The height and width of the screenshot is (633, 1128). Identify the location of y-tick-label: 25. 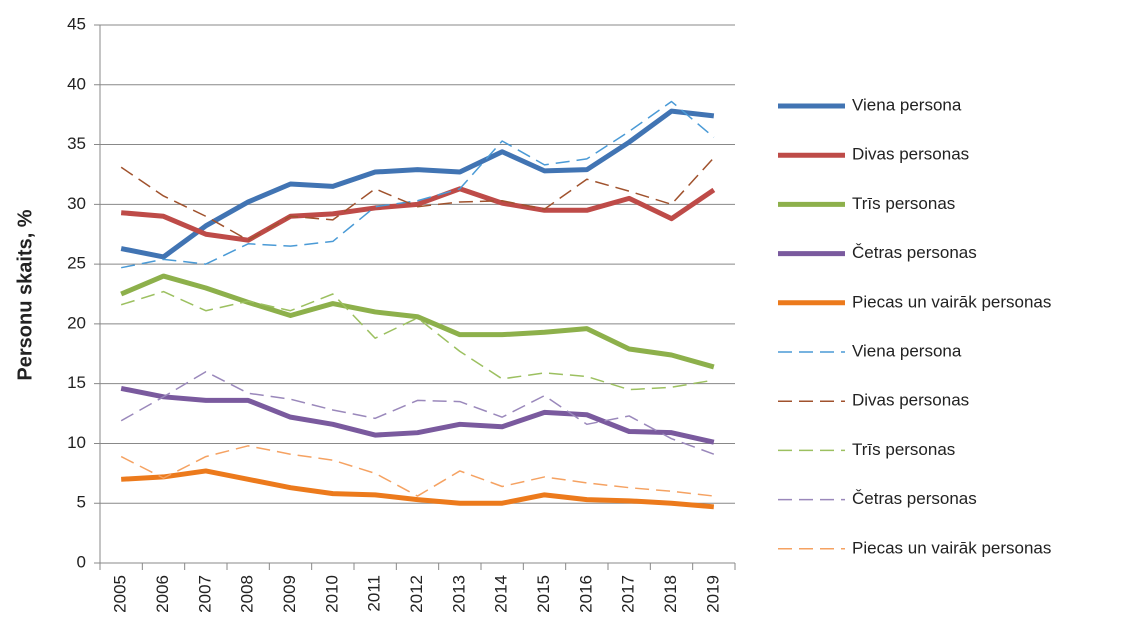
(76, 263).